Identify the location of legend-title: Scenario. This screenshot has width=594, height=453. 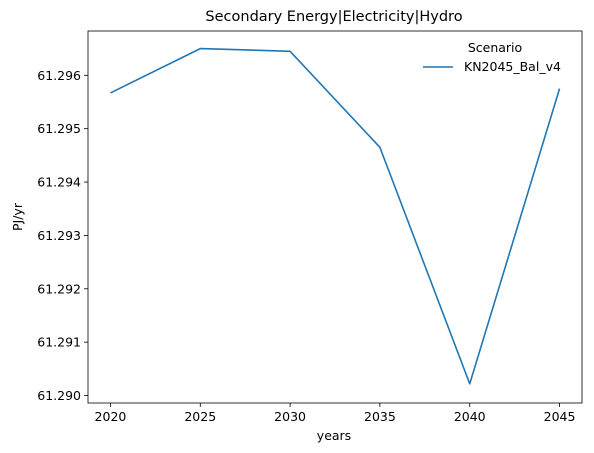
(495, 47).